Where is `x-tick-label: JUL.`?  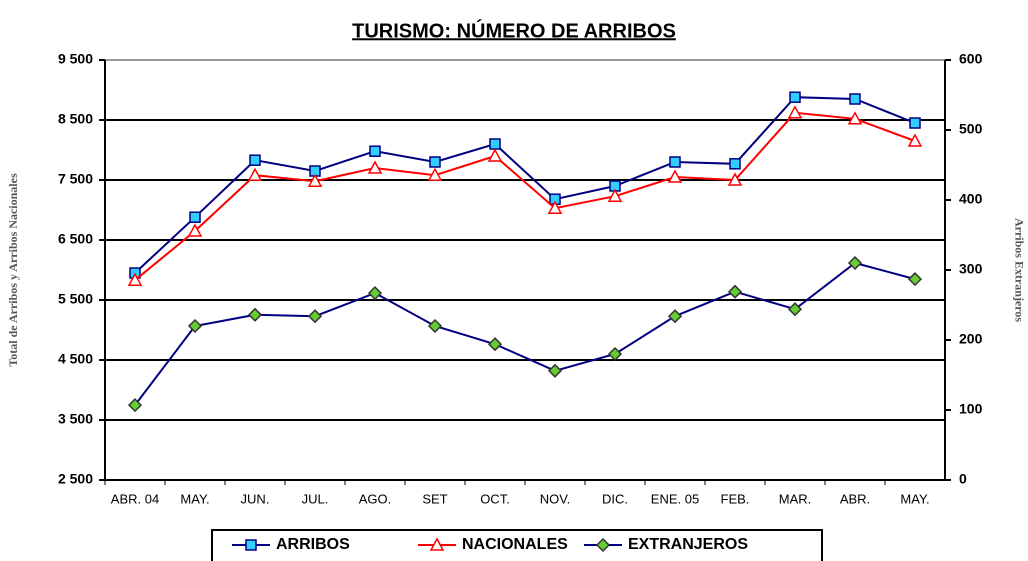 x-tick-label: JUL. is located at coordinates (315, 498).